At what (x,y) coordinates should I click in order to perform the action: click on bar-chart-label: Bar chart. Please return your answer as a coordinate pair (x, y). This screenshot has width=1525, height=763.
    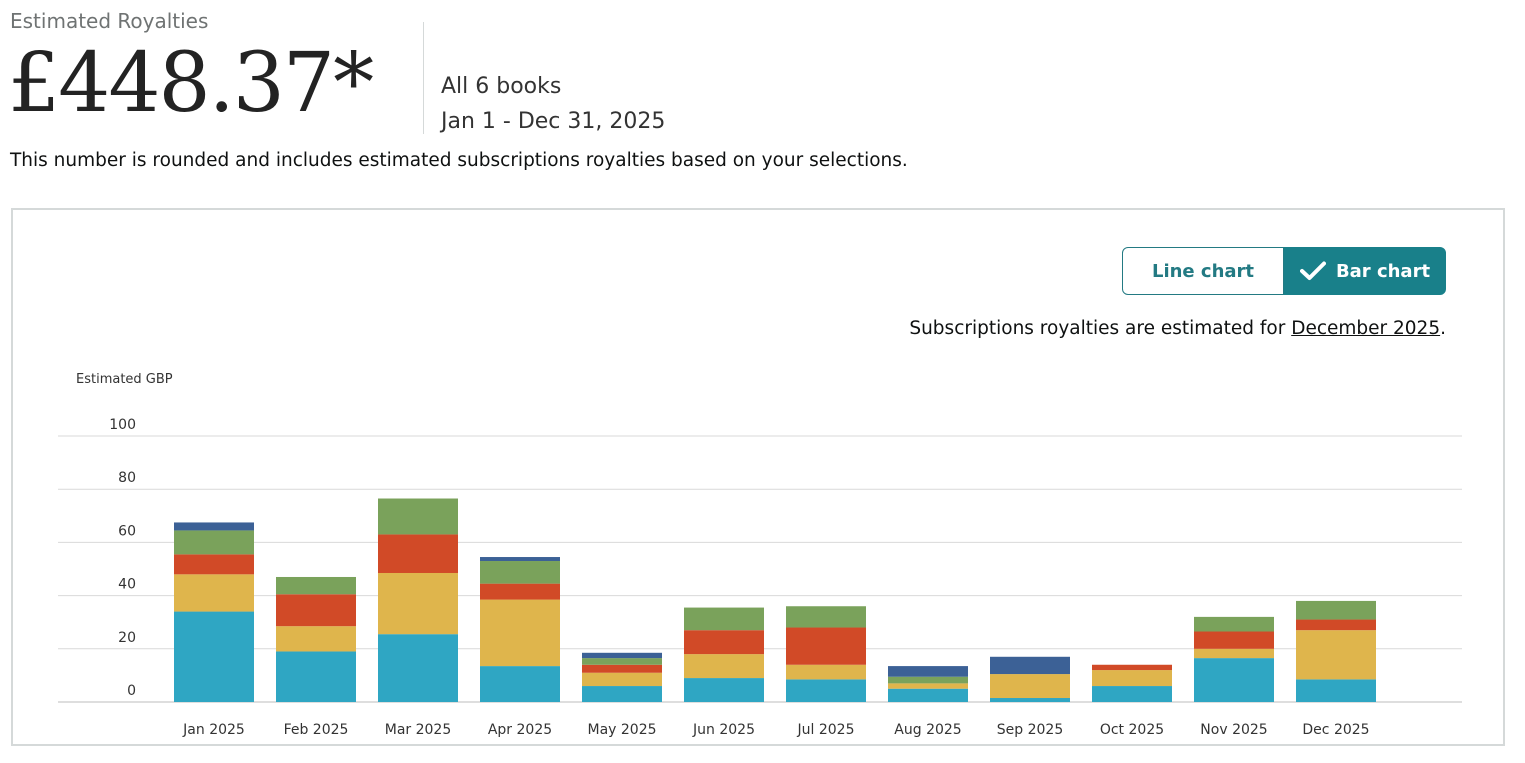
    Looking at the image, I should click on (1383, 271).